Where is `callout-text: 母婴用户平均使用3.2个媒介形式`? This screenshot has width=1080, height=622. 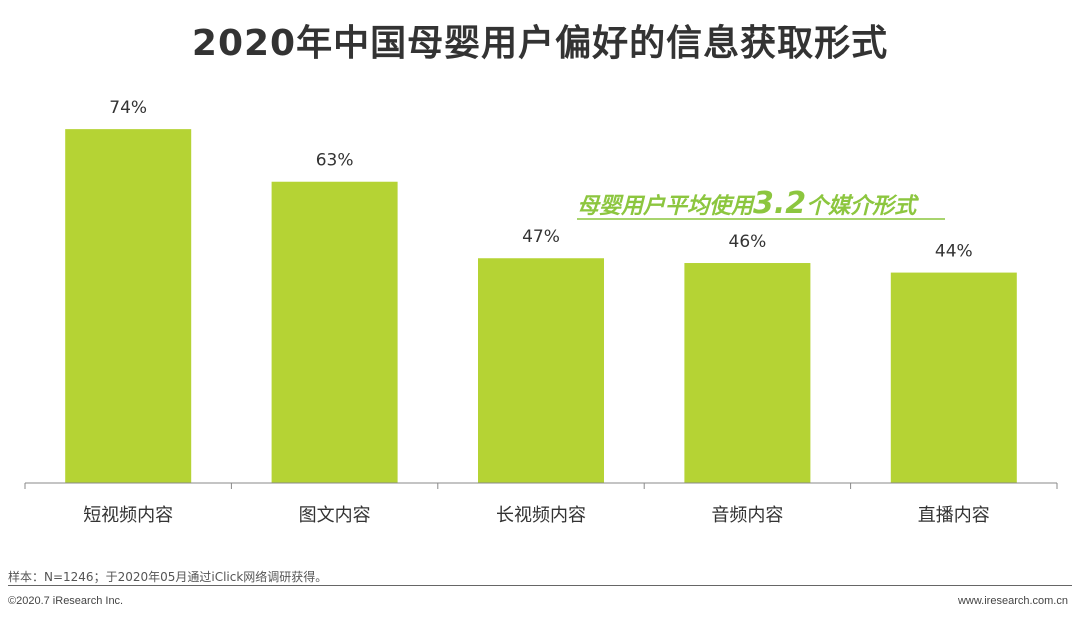
callout-text: 母婴用户平均使用3.2个媒介形式 is located at coordinates (748, 203).